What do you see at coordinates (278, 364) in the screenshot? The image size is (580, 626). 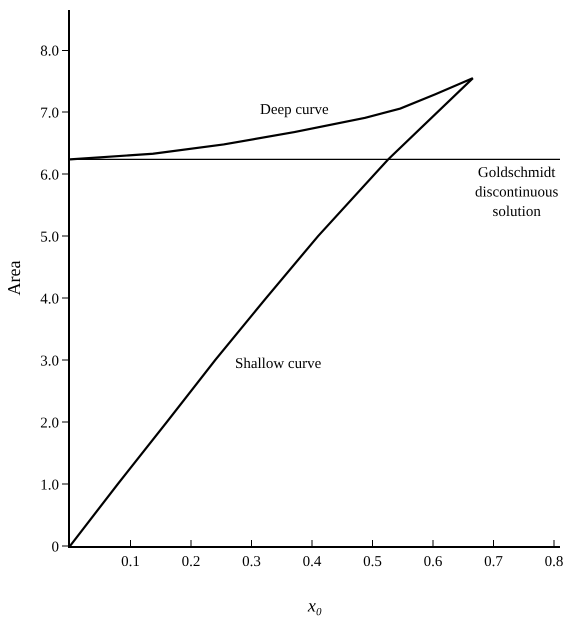 I see `series-label: Shallow curve` at bounding box center [278, 364].